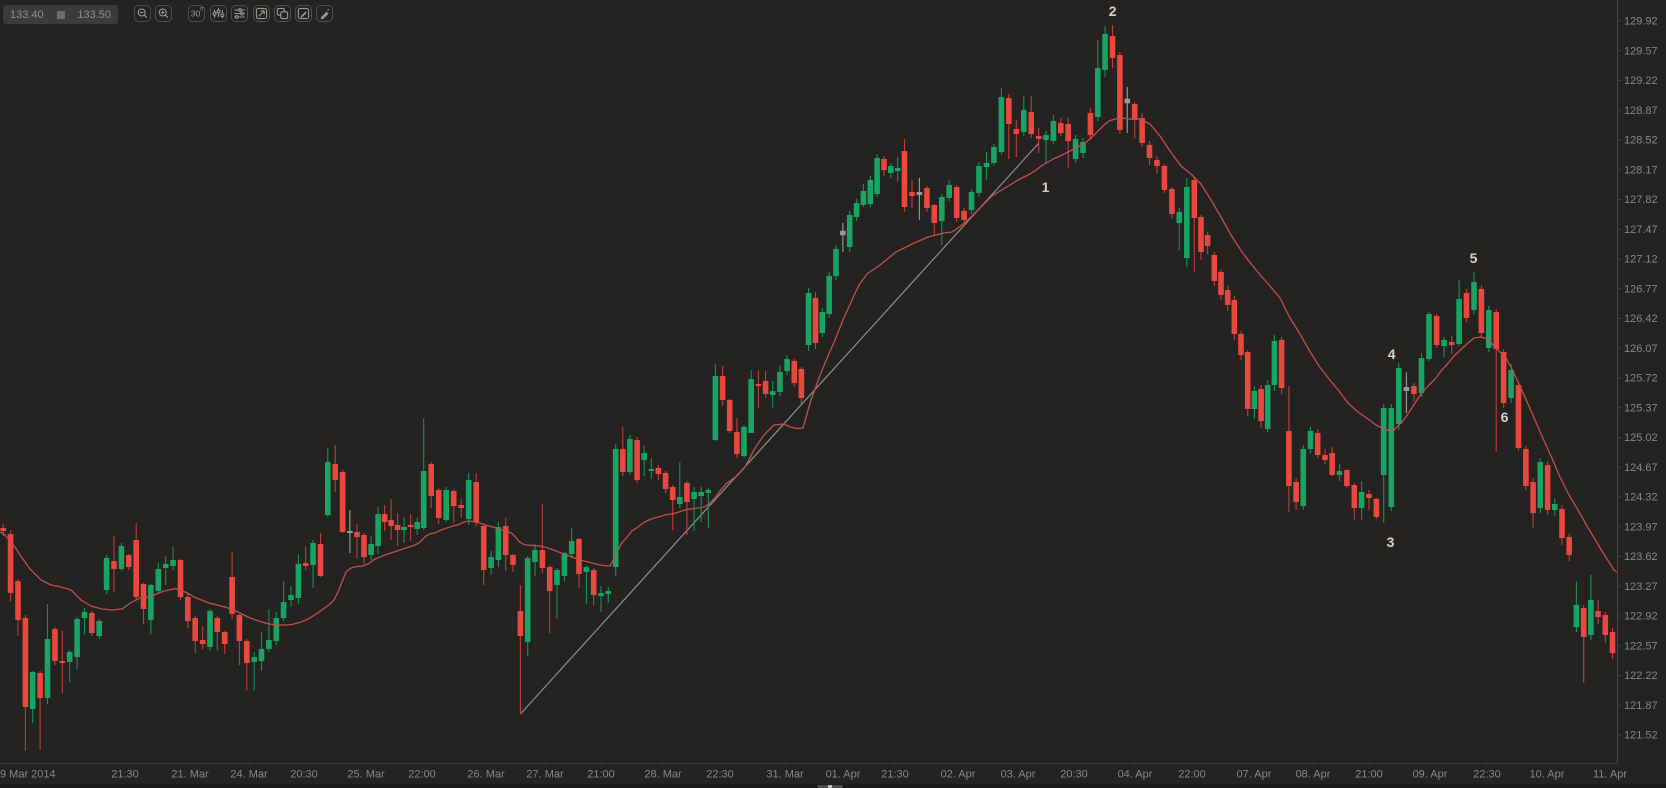  What do you see at coordinates (1641, 81) in the screenshot?
I see `svg-text: 129.22` at bounding box center [1641, 81].